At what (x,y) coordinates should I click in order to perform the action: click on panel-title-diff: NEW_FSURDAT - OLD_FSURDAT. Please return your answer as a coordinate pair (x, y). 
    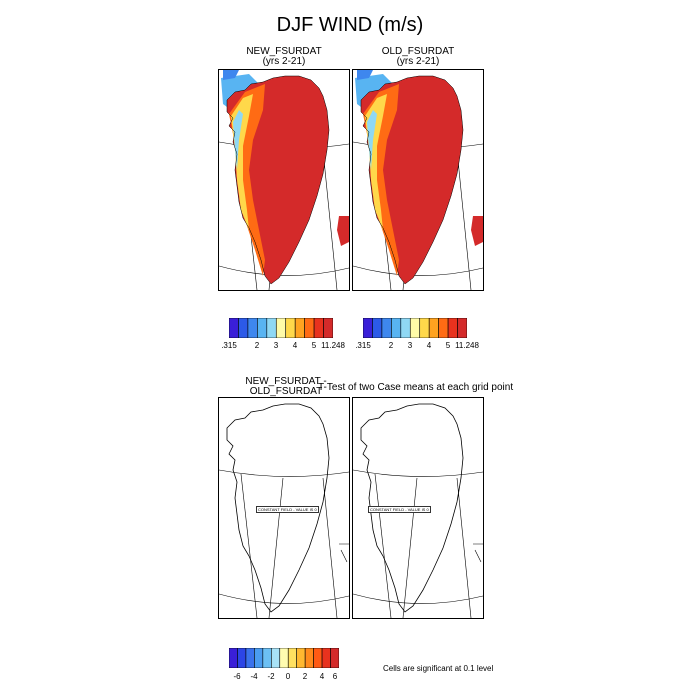
    Looking at the image, I should click on (286, 386).